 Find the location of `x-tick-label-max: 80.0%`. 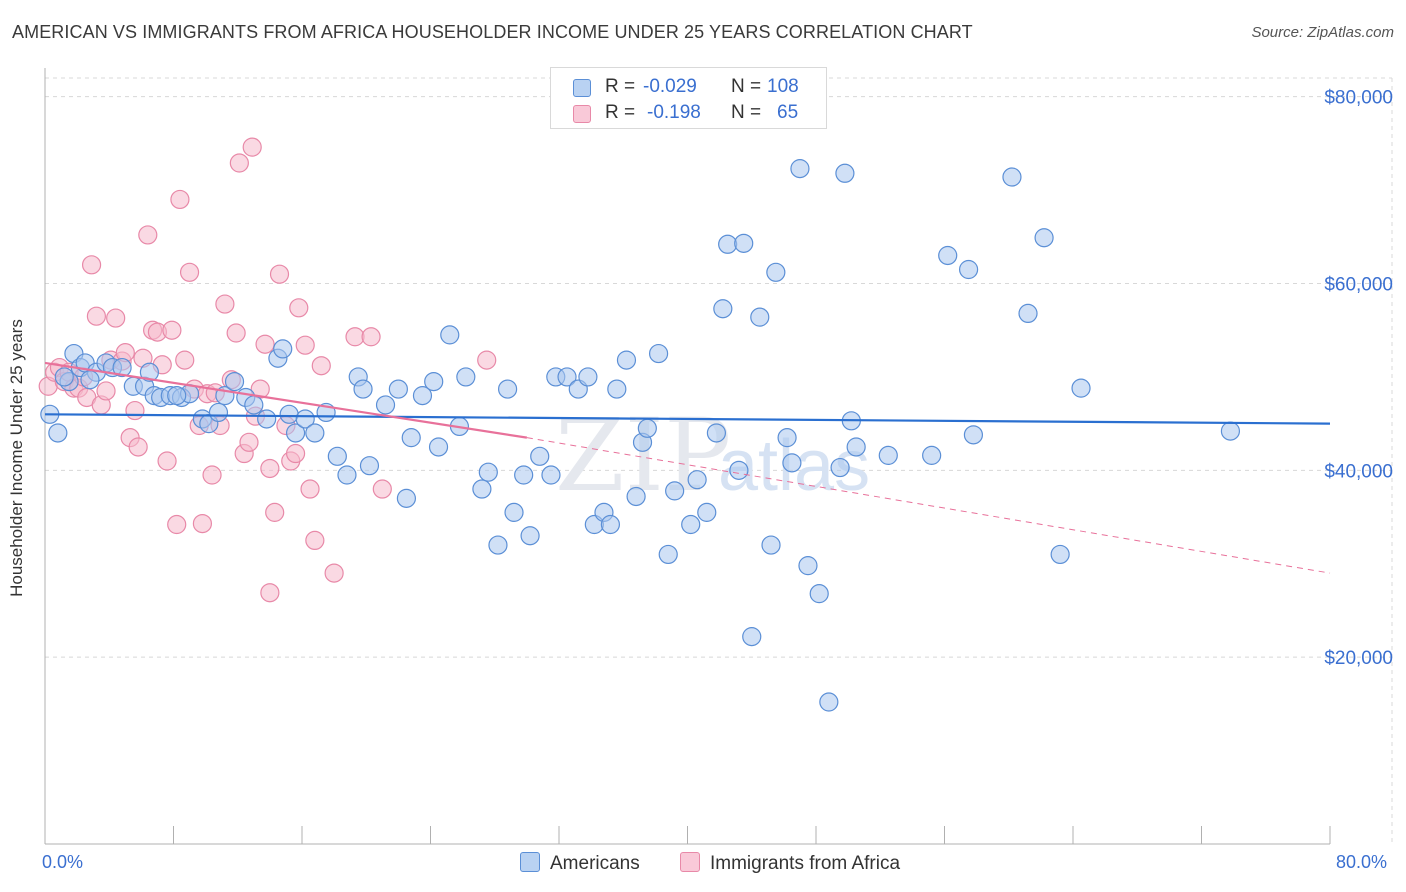

x-tick-label-max: 80.0% is located at coordinates (1362, 862).